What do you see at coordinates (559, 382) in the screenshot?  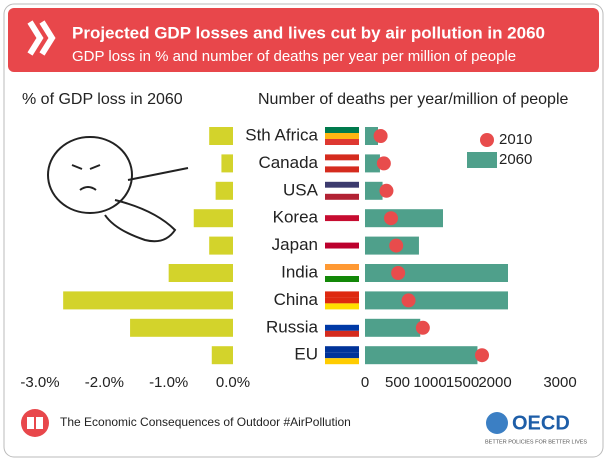 I see `x-tick-label: 3000` at bounding box center [559, 382].